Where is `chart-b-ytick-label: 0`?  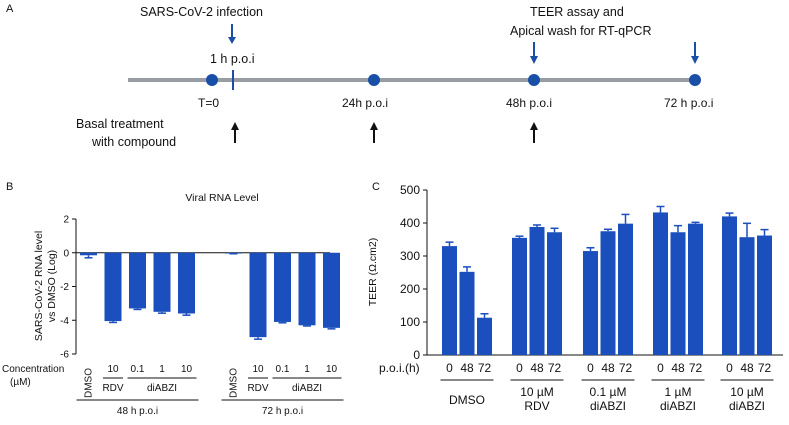 chart-b-ytick-label: 0 is located at coordinates (66, 253).